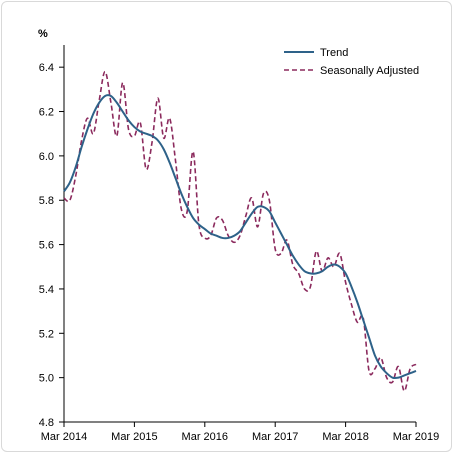  What do you see at coordinates (134, 437) in the screenshot?
I see `x-tick-label: Mar 2015` at bounding box center [134, 437].